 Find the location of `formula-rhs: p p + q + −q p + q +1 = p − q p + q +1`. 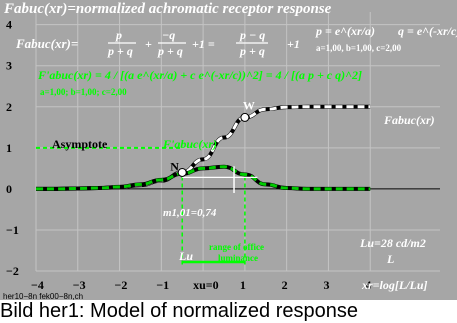

formula-rhs: p p + q + −q p + q +1 = p − q p + q +1 is located at coordinates (203, 43).